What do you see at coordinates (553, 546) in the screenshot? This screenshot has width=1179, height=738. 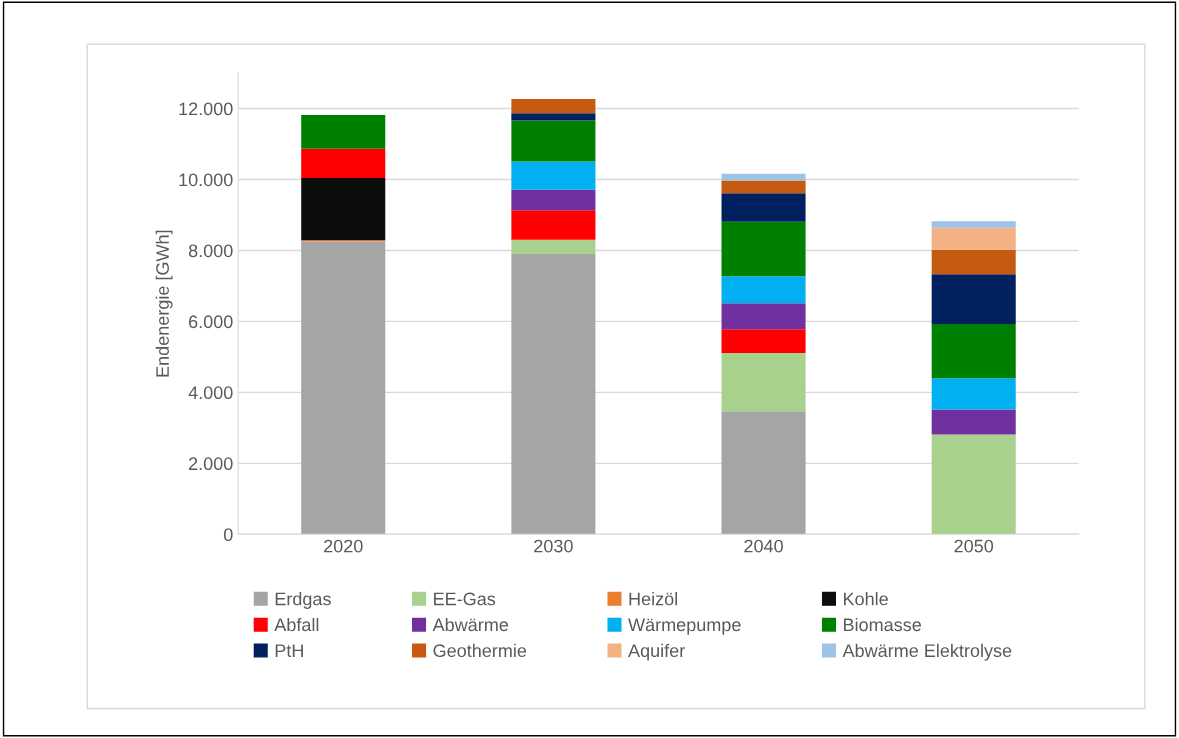 I see `x-tick-label: 2030` at bounding box center [553, 546].